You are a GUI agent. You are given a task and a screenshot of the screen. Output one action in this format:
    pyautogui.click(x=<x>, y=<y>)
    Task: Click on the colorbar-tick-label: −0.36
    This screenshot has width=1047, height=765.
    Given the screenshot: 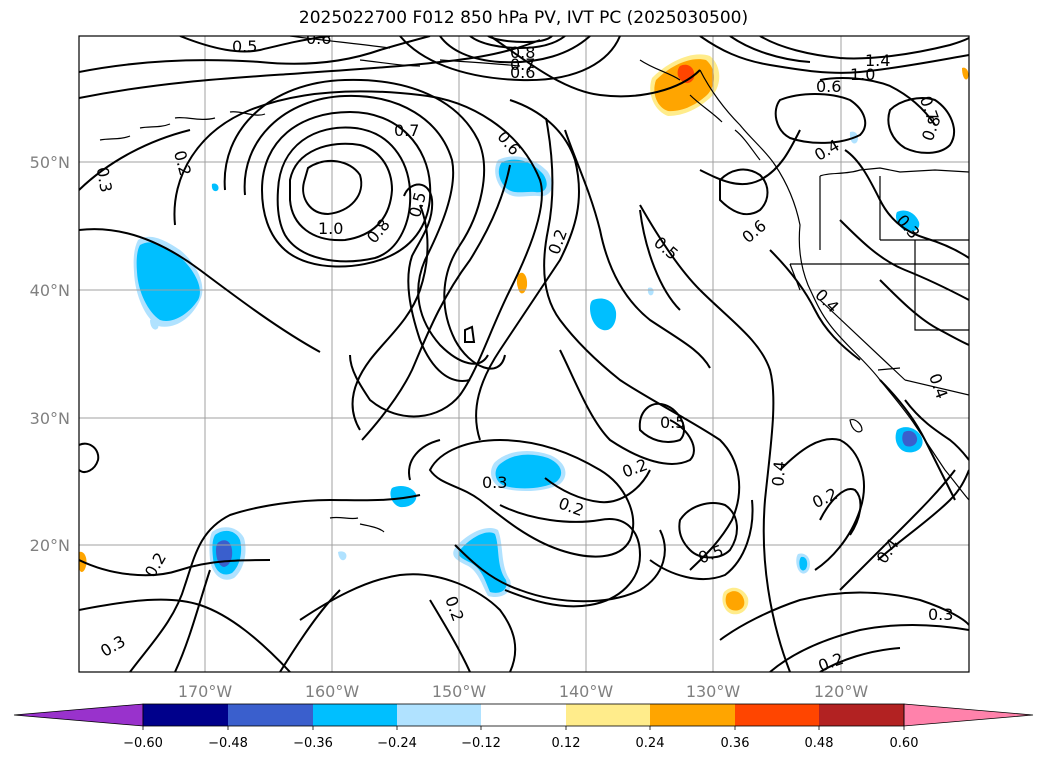 What is the action you would take?
    pyautogui.click(x=313, y=743)
    